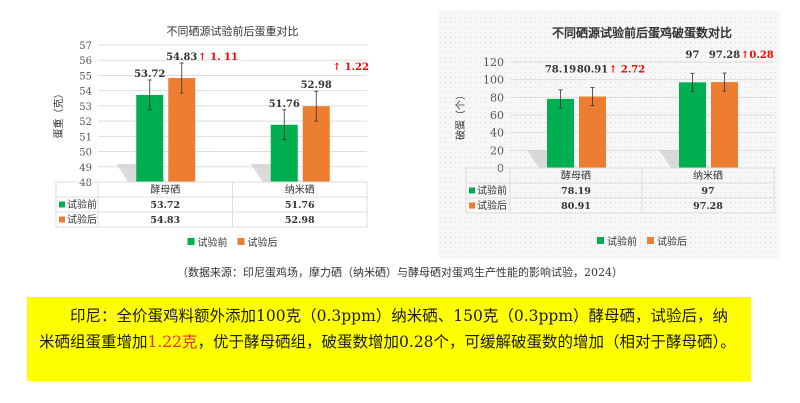  Describe the element at coordinates (497, 150) in the screenshot. I see `y-tick-label: 20` at that location.